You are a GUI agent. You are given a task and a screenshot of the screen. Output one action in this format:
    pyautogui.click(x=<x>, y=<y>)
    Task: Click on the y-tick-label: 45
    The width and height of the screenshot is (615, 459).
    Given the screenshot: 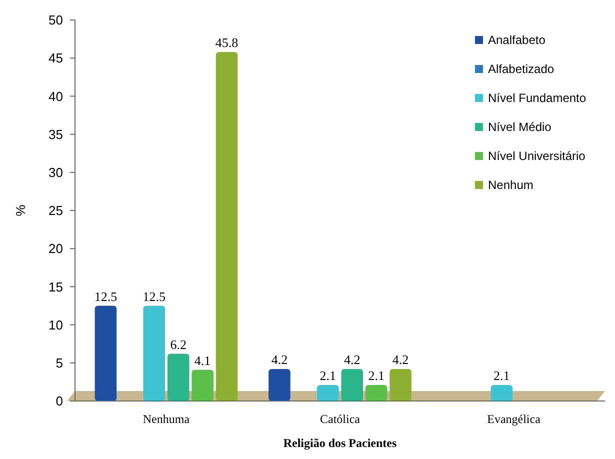 What is the action you would take?
    pyautogui.click(x=55, y=58)
    